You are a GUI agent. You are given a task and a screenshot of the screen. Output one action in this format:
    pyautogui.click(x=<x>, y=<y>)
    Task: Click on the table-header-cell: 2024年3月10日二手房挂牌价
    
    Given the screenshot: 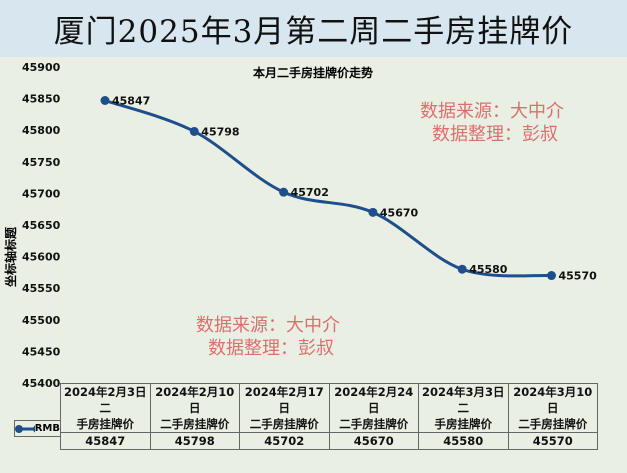 What is the action you would take?
    pyautogui.click(x=552, y=408)
    